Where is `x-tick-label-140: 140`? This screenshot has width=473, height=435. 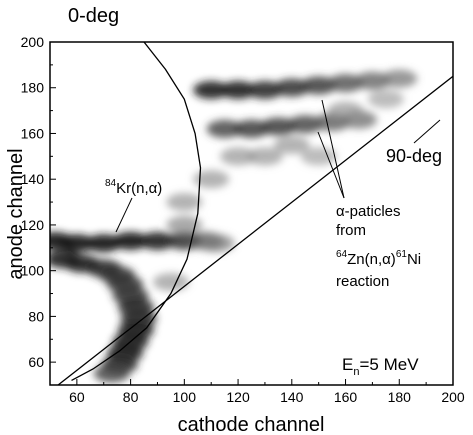
x-tick-label-140: 140 is located at coordinates (292, 397).